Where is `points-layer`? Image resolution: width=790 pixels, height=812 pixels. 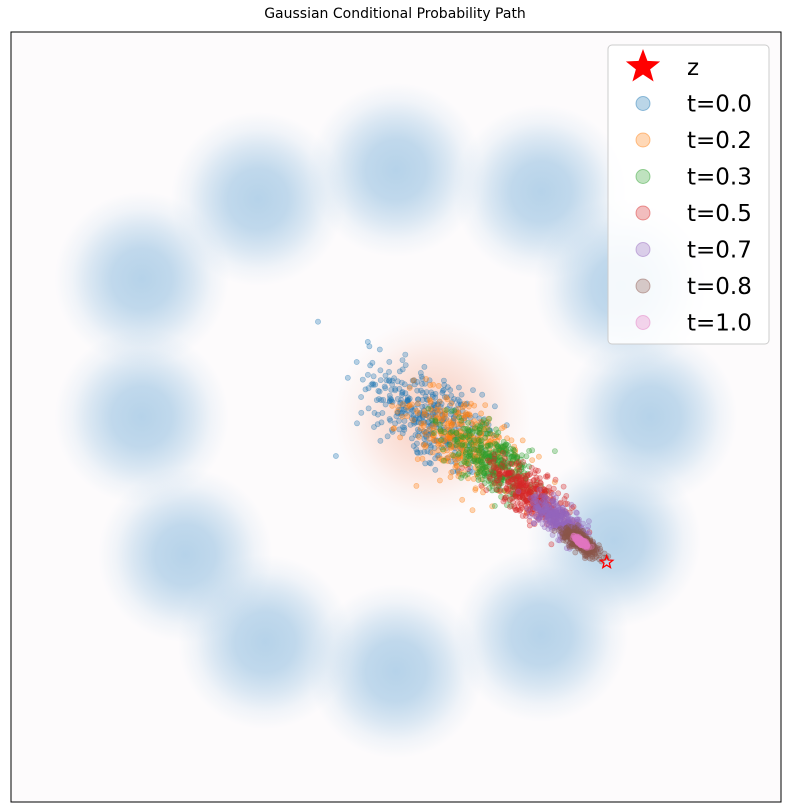
points-layer is located at coordinates (463, 441).